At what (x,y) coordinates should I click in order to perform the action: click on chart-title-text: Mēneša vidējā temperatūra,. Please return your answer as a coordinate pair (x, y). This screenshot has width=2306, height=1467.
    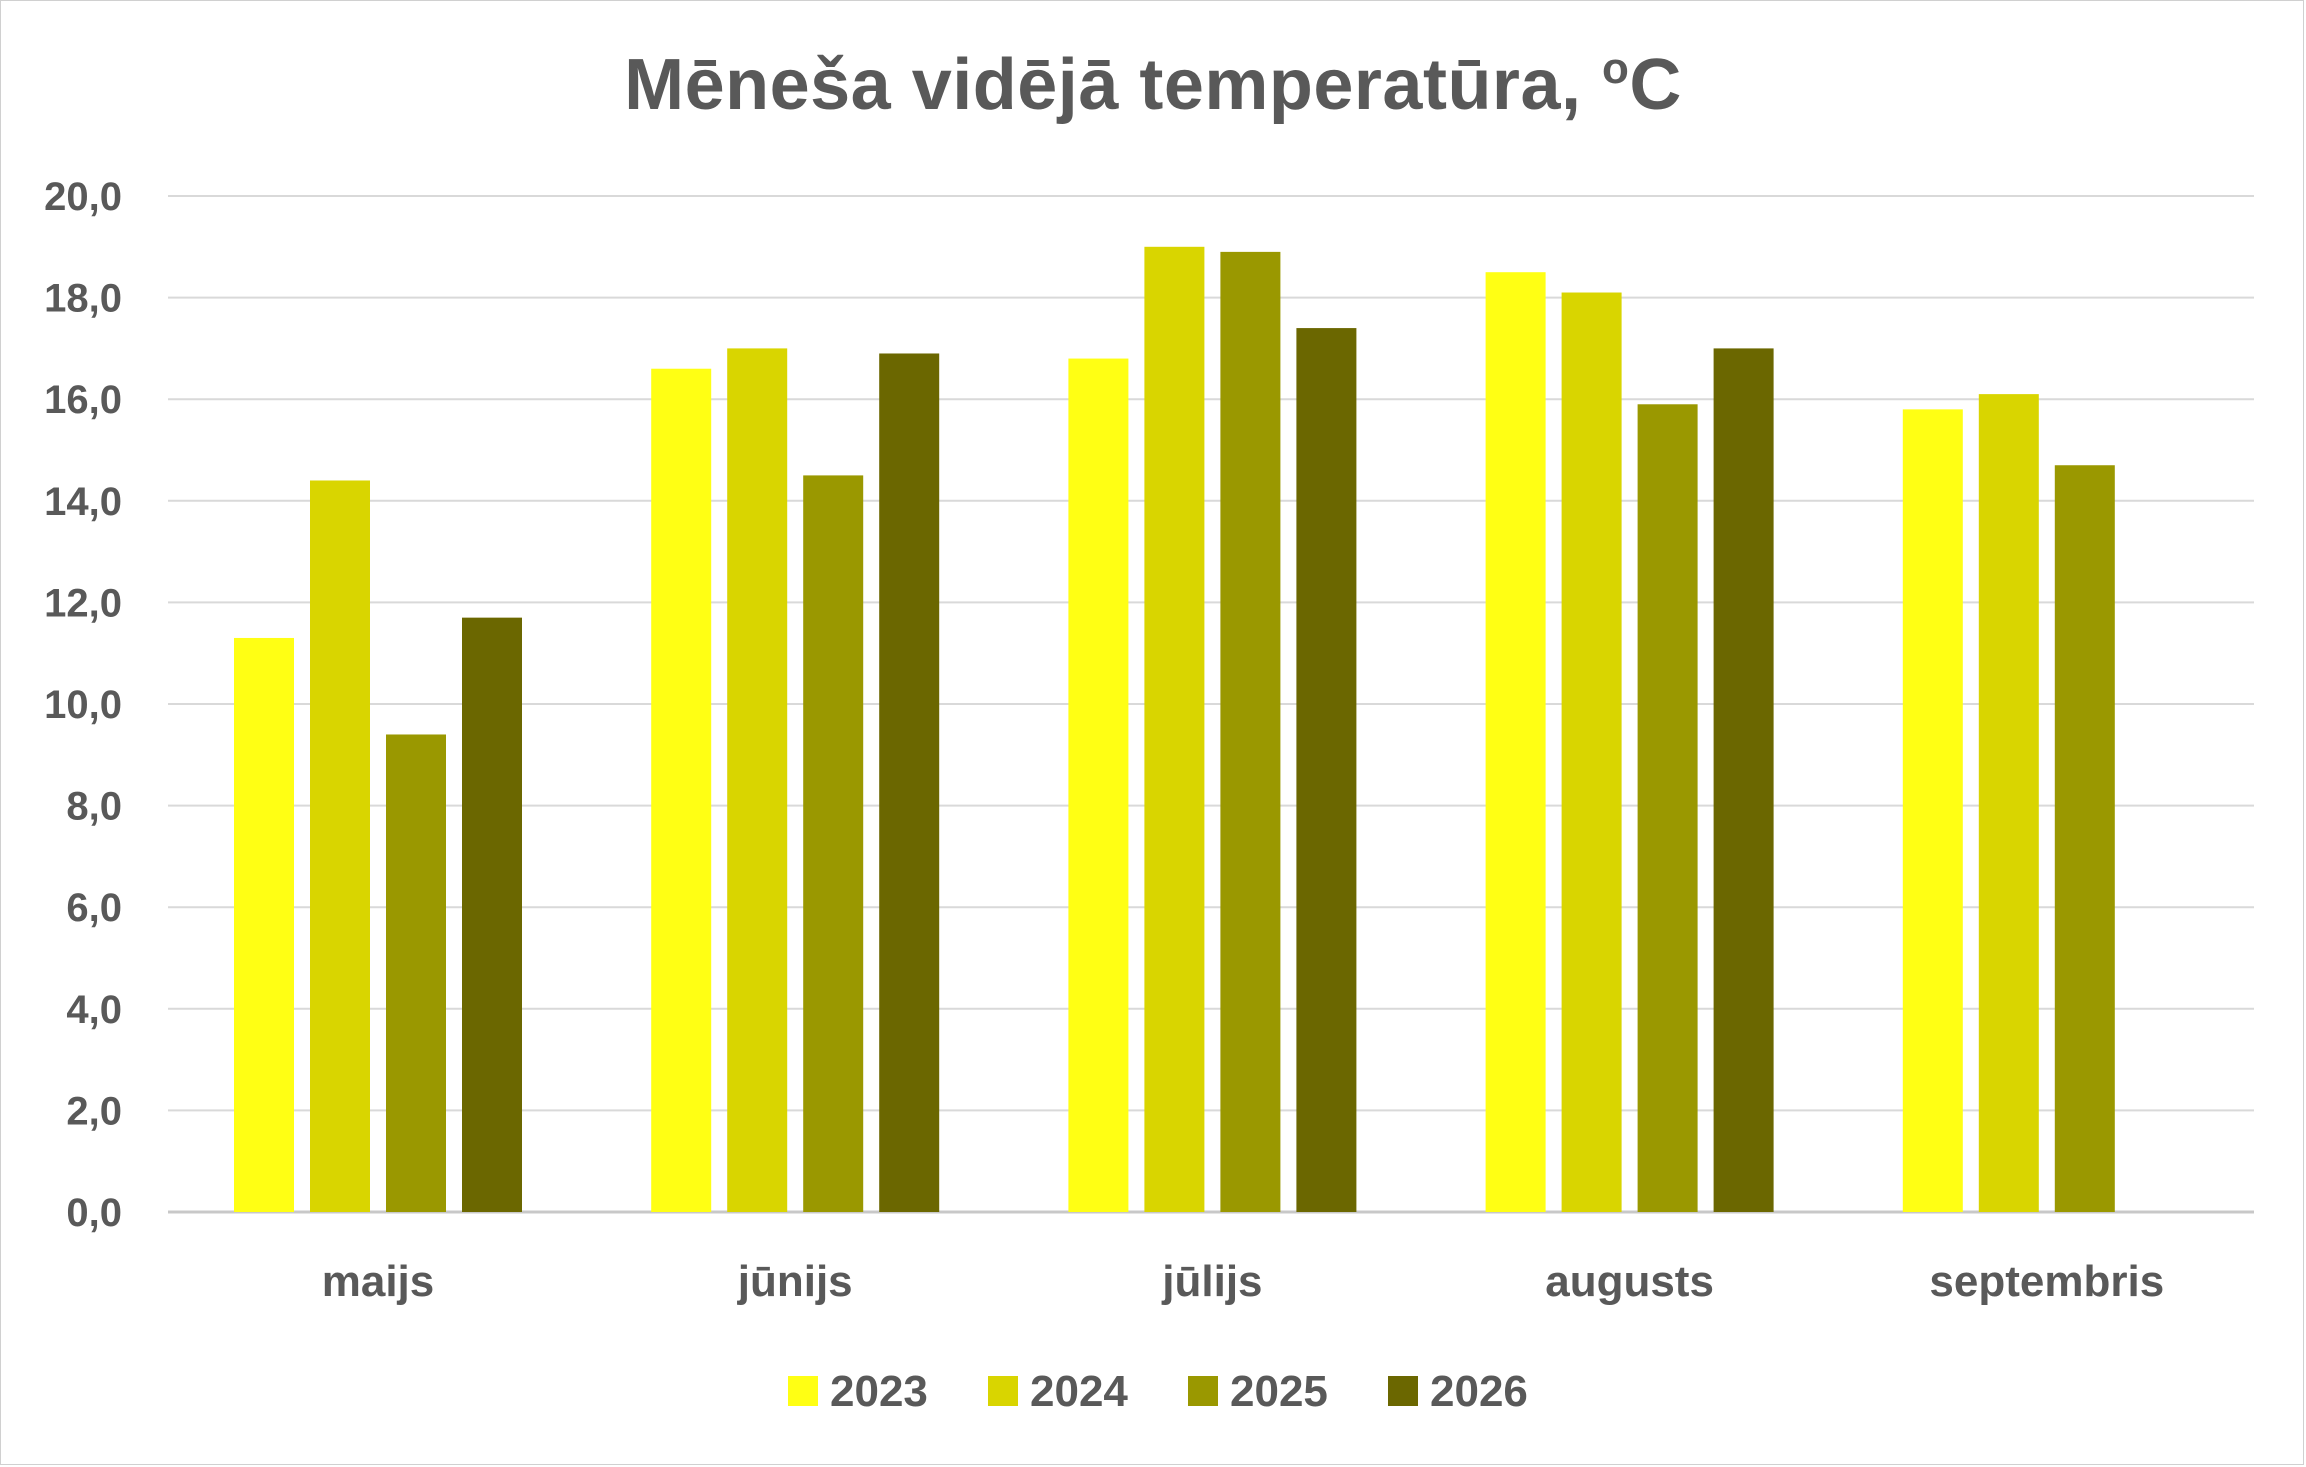
    Looking at the image, I should click on (1113, 85).